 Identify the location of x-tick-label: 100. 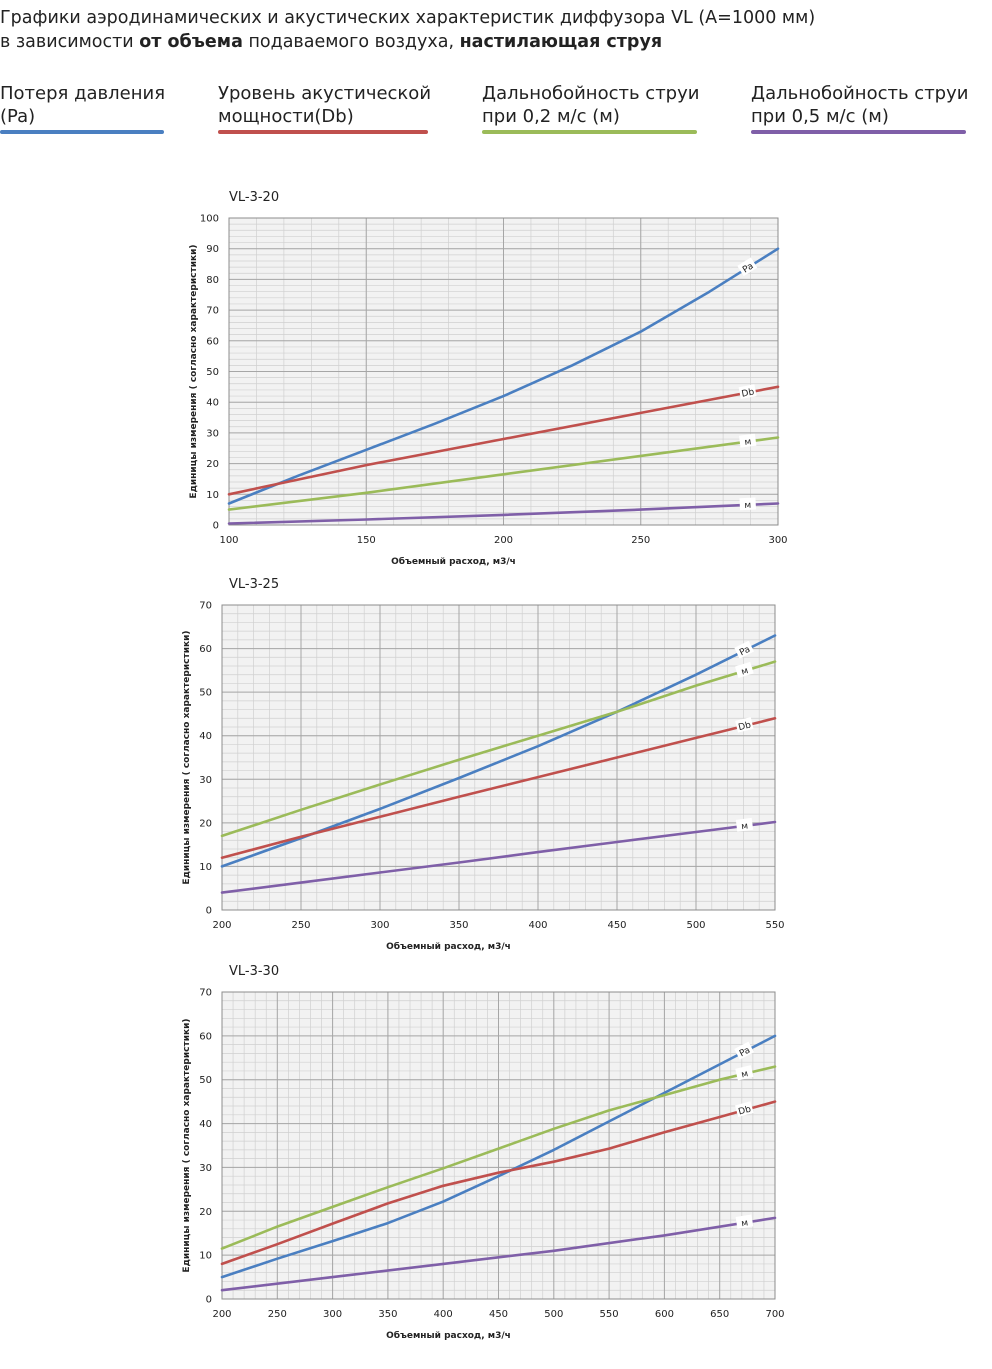
(228, 540).